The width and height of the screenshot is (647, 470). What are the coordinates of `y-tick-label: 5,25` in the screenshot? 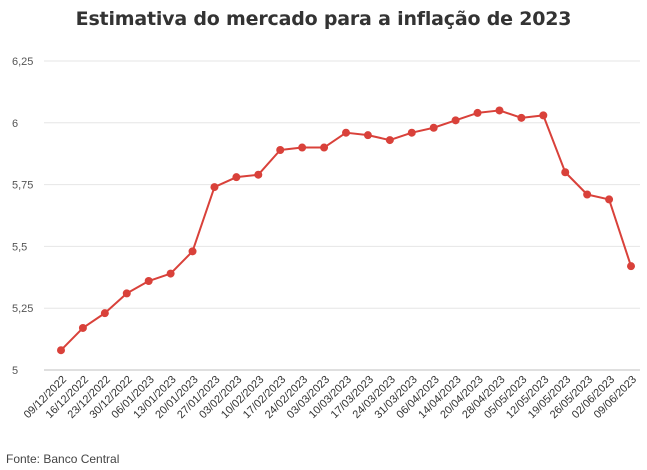 It's located at (22, 309).